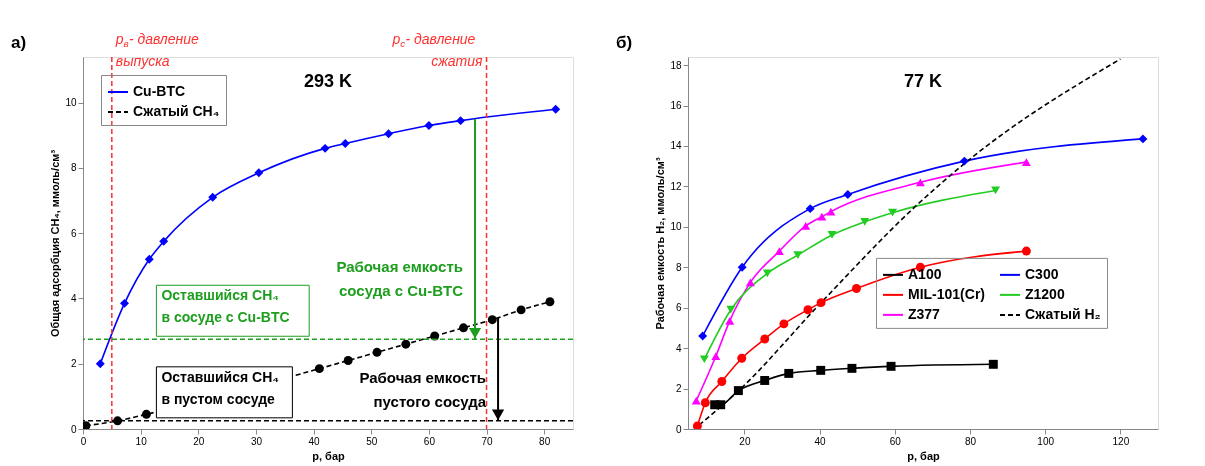 This screenshot has height=466, width=1205. What do you see at coordinates (423, 390) in the screenshot?
I see `annotation: Рабочая емкость пустого сосуда` at bounding box center [423, 390].